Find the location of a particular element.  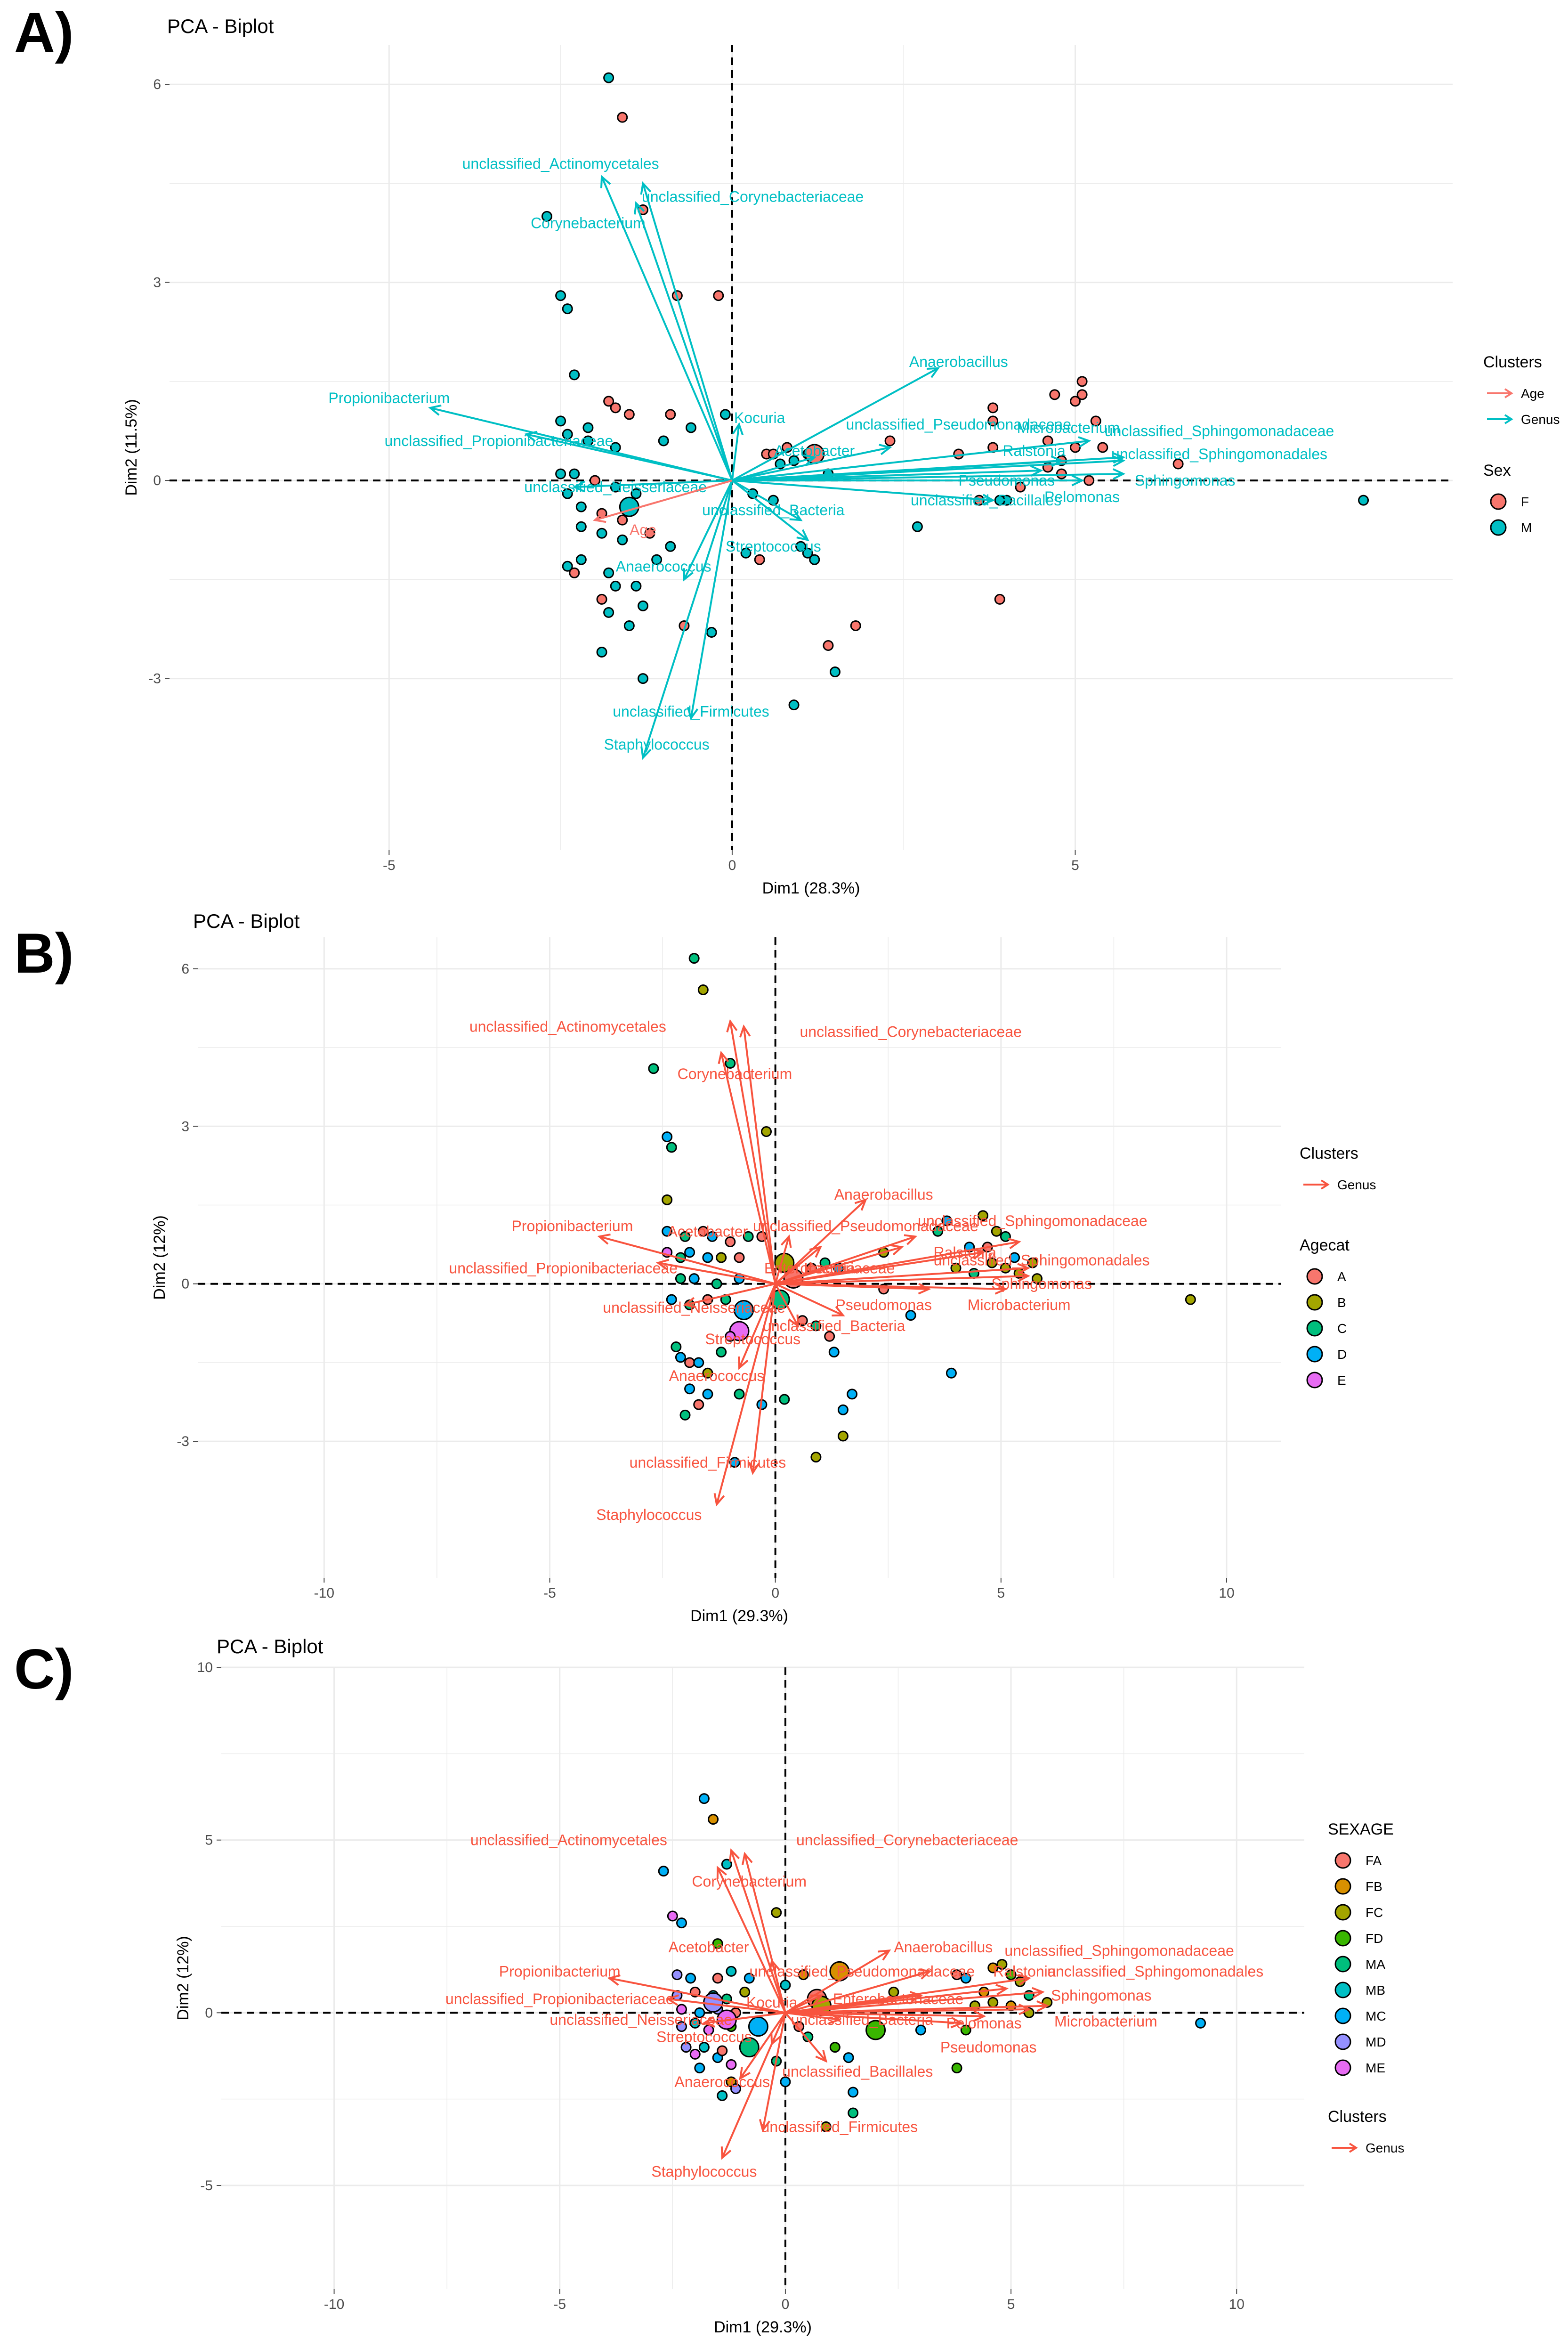

x-axis-title: Dim1 (28.3%) is located at coordinates (811, 888).